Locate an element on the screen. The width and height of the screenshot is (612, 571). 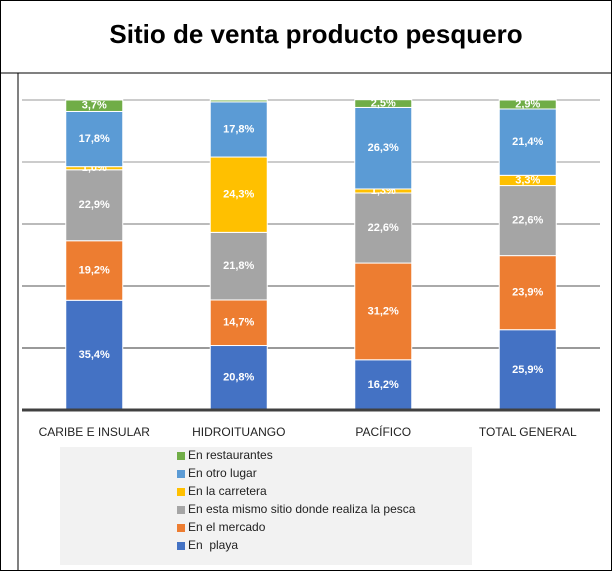
data-label: 35,4% is located at coordinates (94, 355).